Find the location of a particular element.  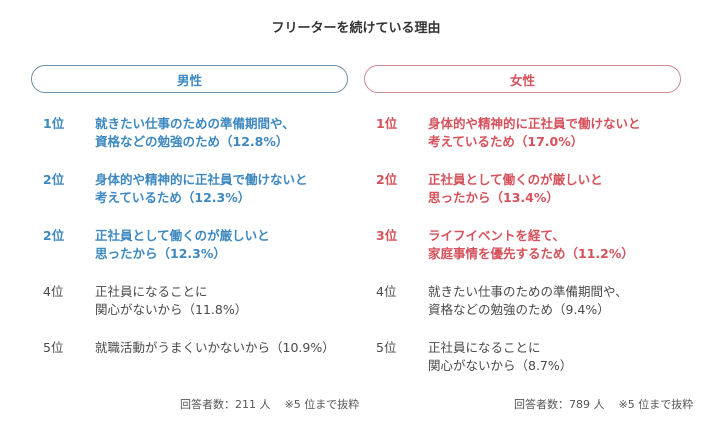

list-item: 2位 正社員として働くのが厳しいと 思ったから（13.4%） is located at coordinates (522, 189).